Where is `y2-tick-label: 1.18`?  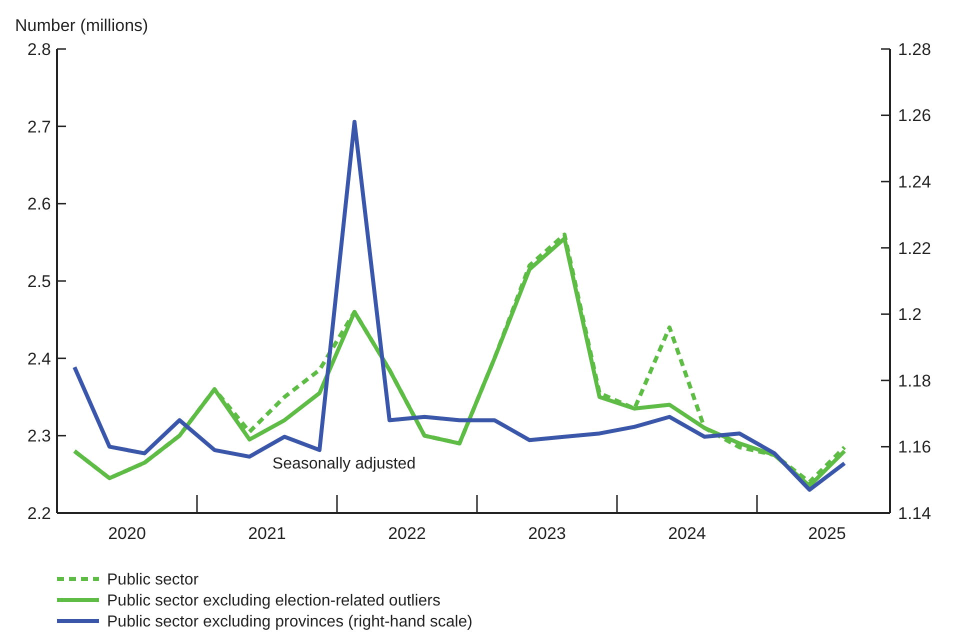
y2-tick-label: 1.18 is located at coordinates (915, 380).